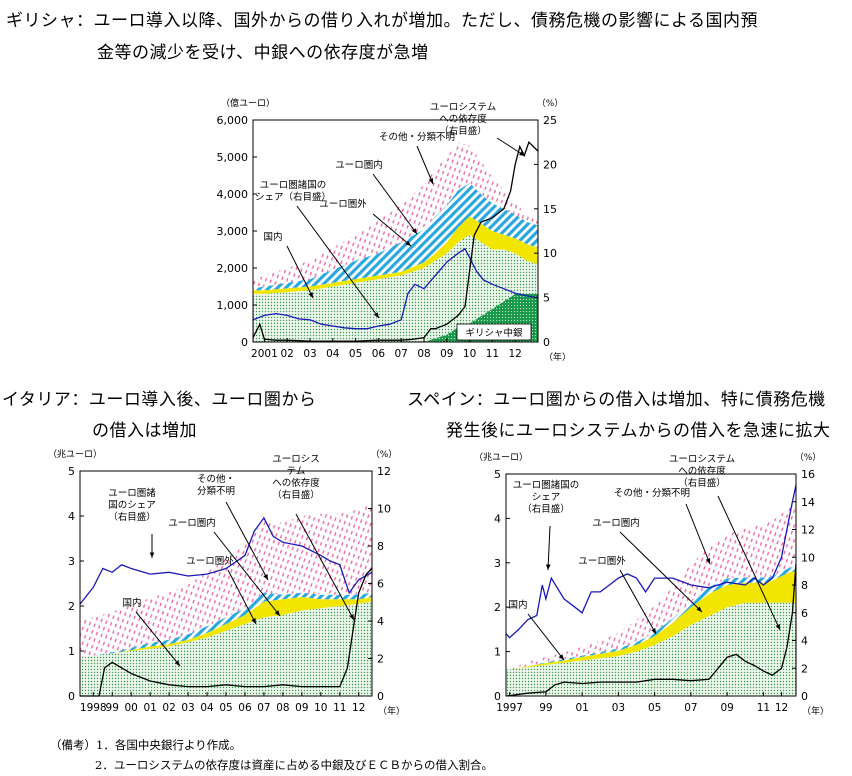 The height and width of the screenshot is (776, 852). Describe the element at coordinates (233, 120) in the screenshot. I see `tick-label-left: 6,000` at that location.